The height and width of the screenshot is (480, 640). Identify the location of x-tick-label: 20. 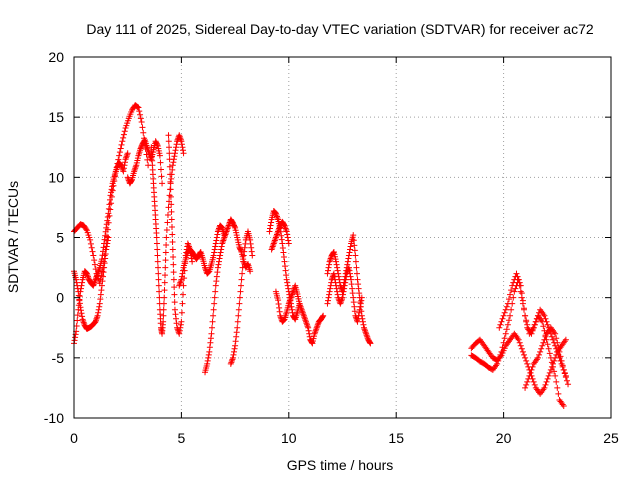
(504, 438).